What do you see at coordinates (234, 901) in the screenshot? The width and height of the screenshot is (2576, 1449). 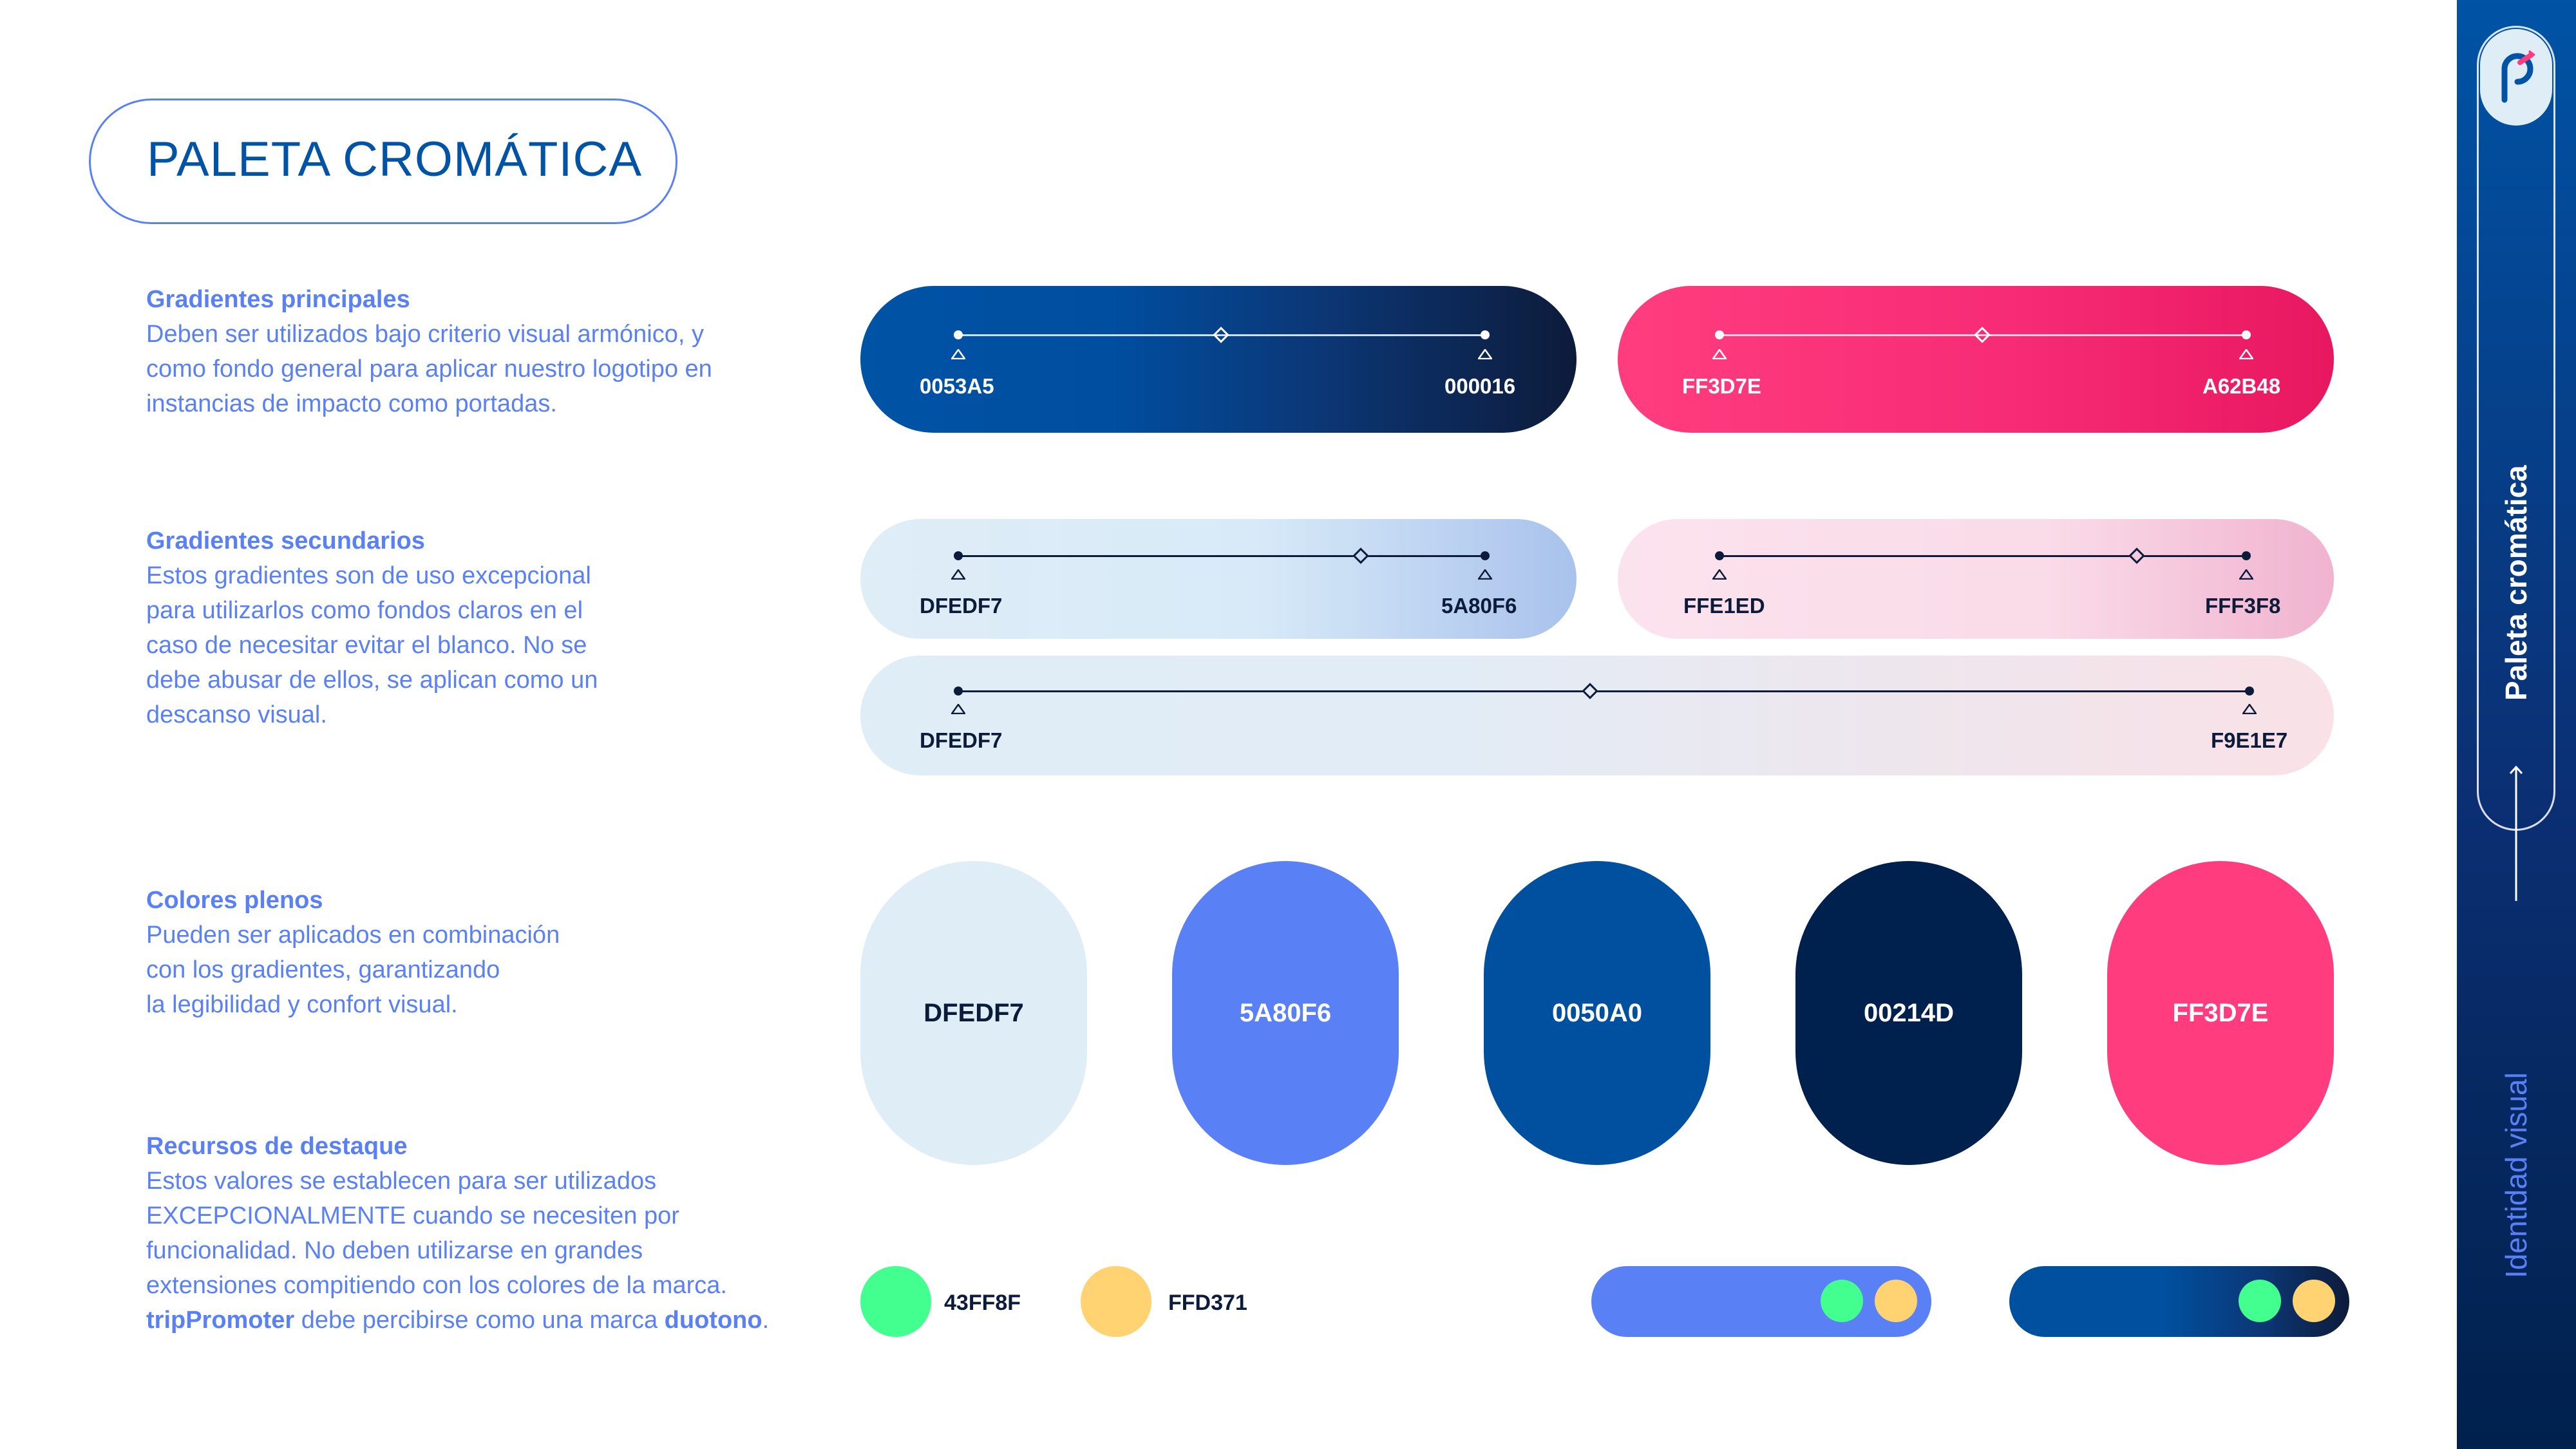 I see `section-title: Colores plenos` at bounding box center [234, 901].